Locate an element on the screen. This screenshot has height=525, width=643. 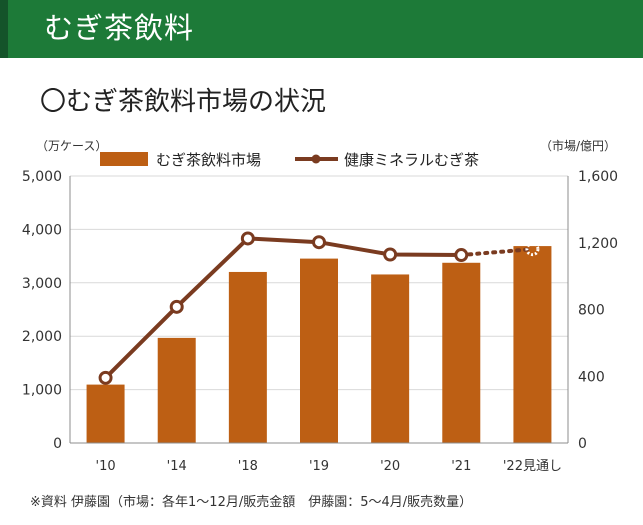
section-title: 〇むぎ茶飲料市場の状況 is located at coordinates (183, 102).